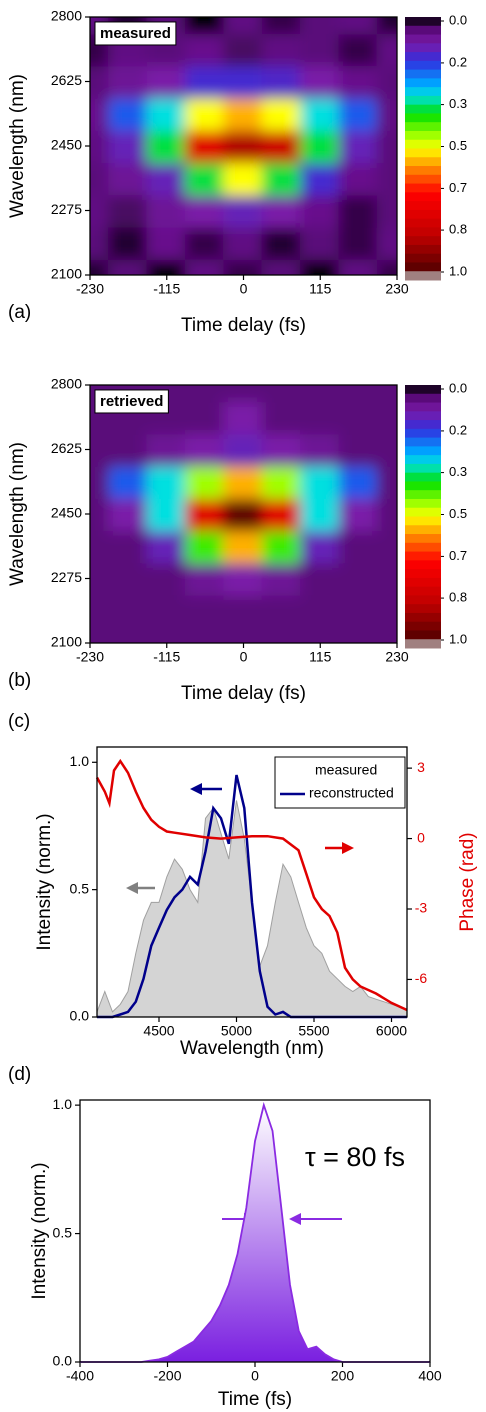 This screenshot has width=486, height=1412. Describe the element at coordinates (313, 1031) in the screenshot. I see `x-tick-label: 5500` at that location.